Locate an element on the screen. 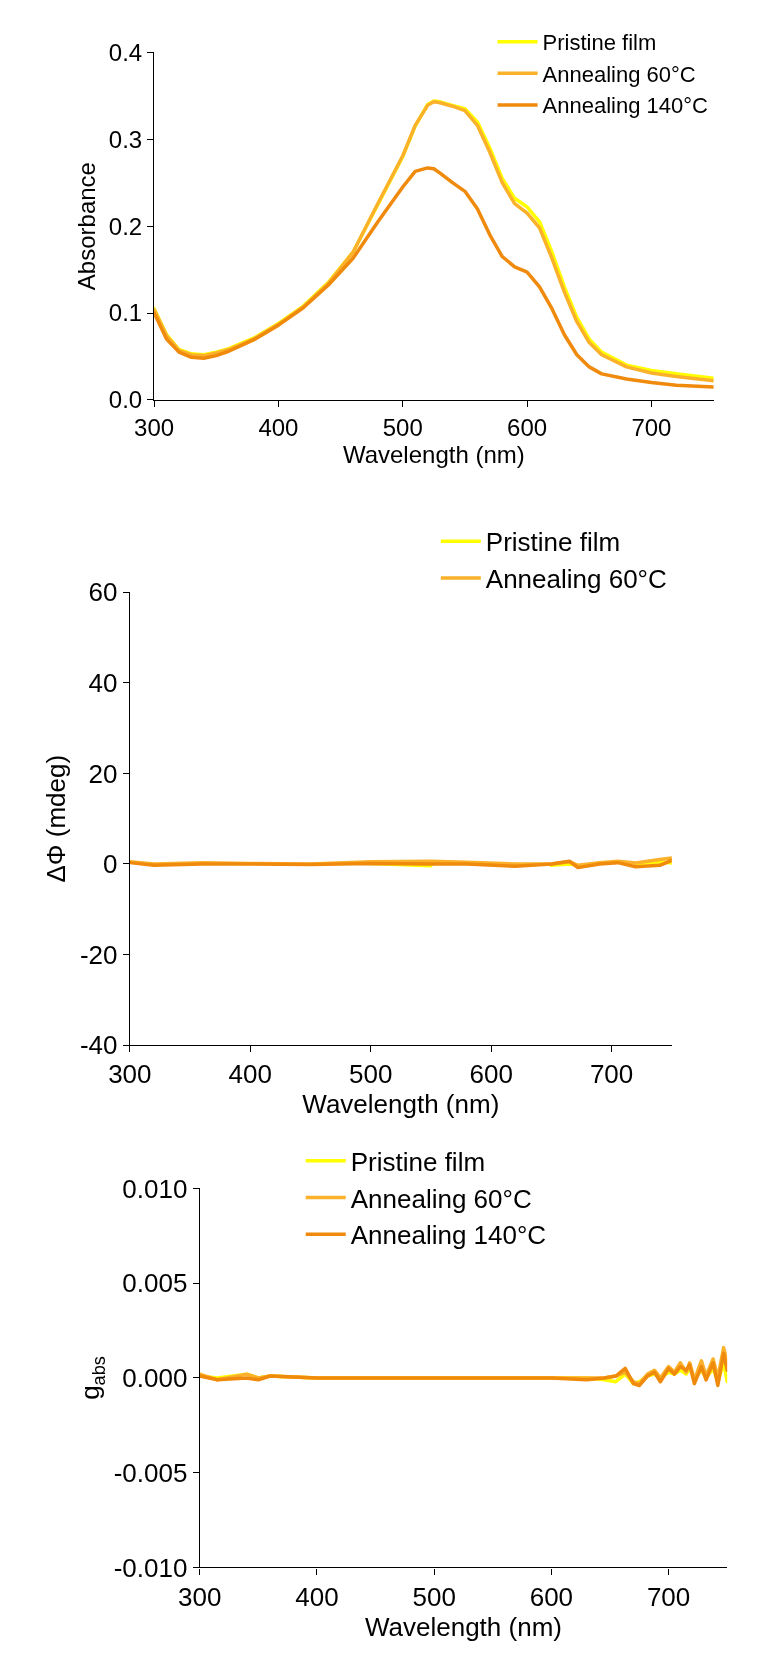  y-tick-label: -20 is located at coordinates (98, 954).